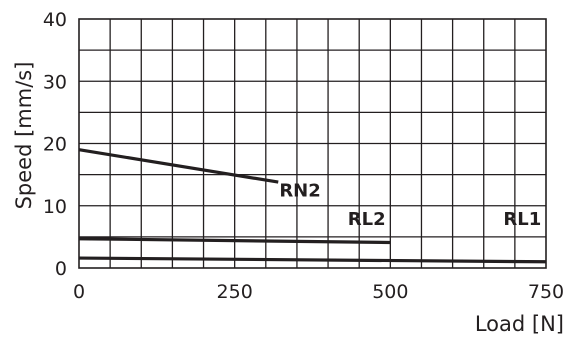 The height and width of the screenshot is (338, 566). What do you see at coordinates (390, 292) in the screenshot?
I see `x-tick-label: 500` at bounding box center [390, 292].